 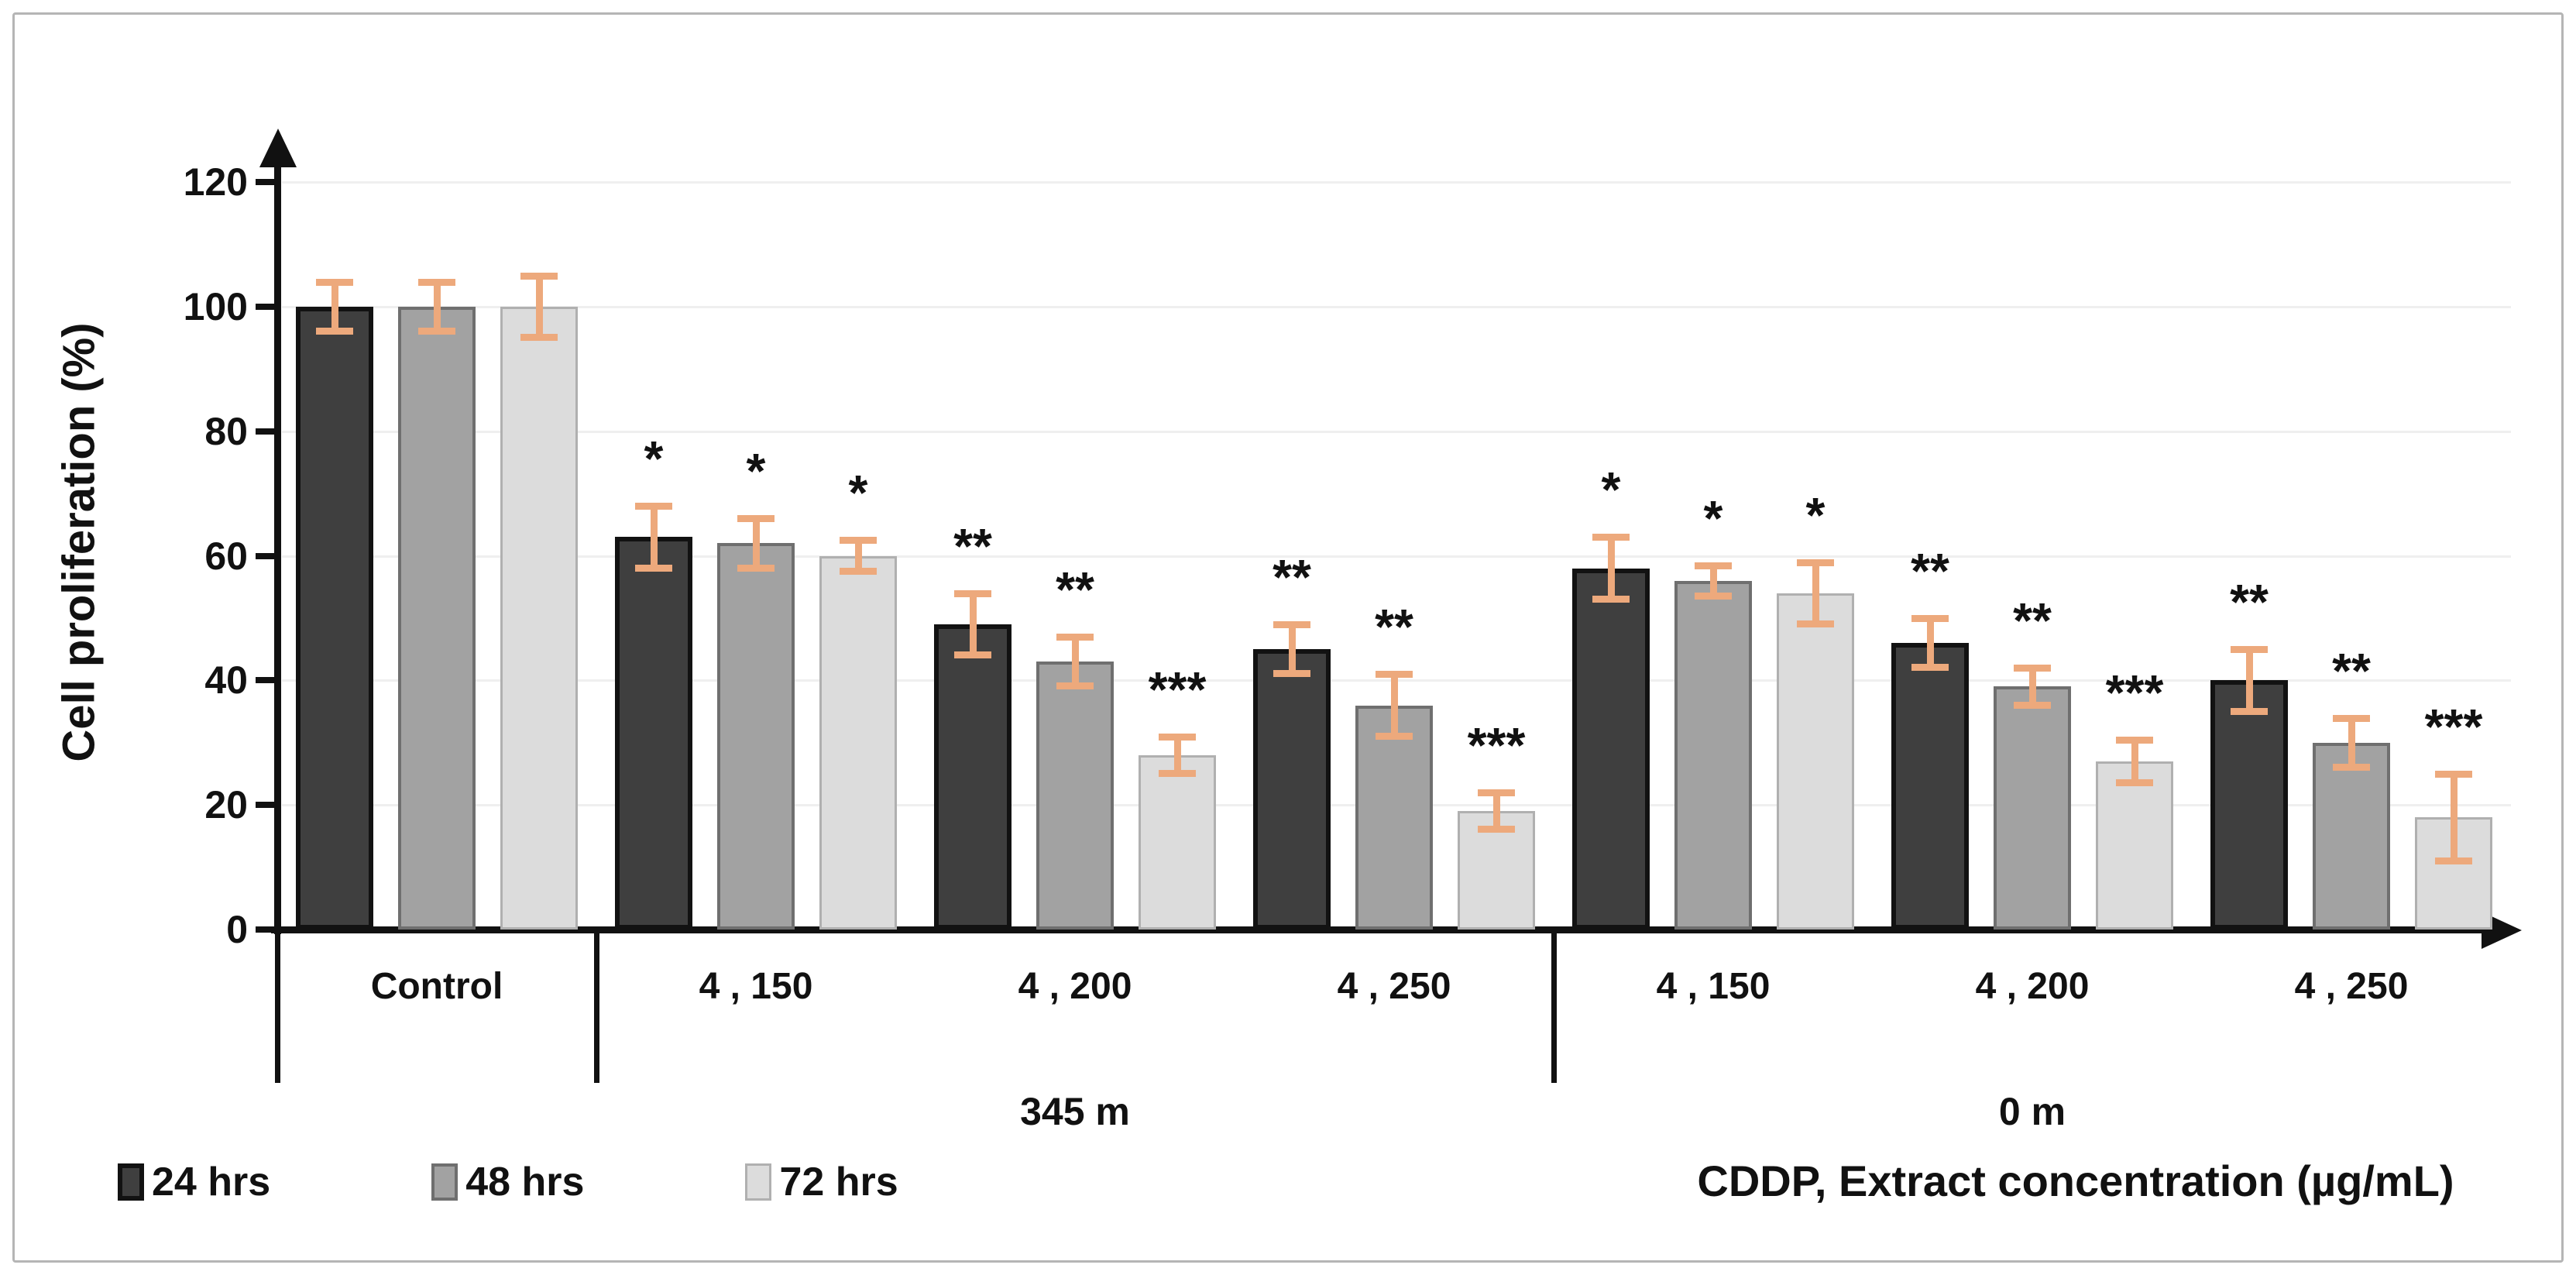 What do you see at coordinates (226, 556) in the screenshot?
I see `y-axis-tick-label: 60` at bounding box center [226, 556].